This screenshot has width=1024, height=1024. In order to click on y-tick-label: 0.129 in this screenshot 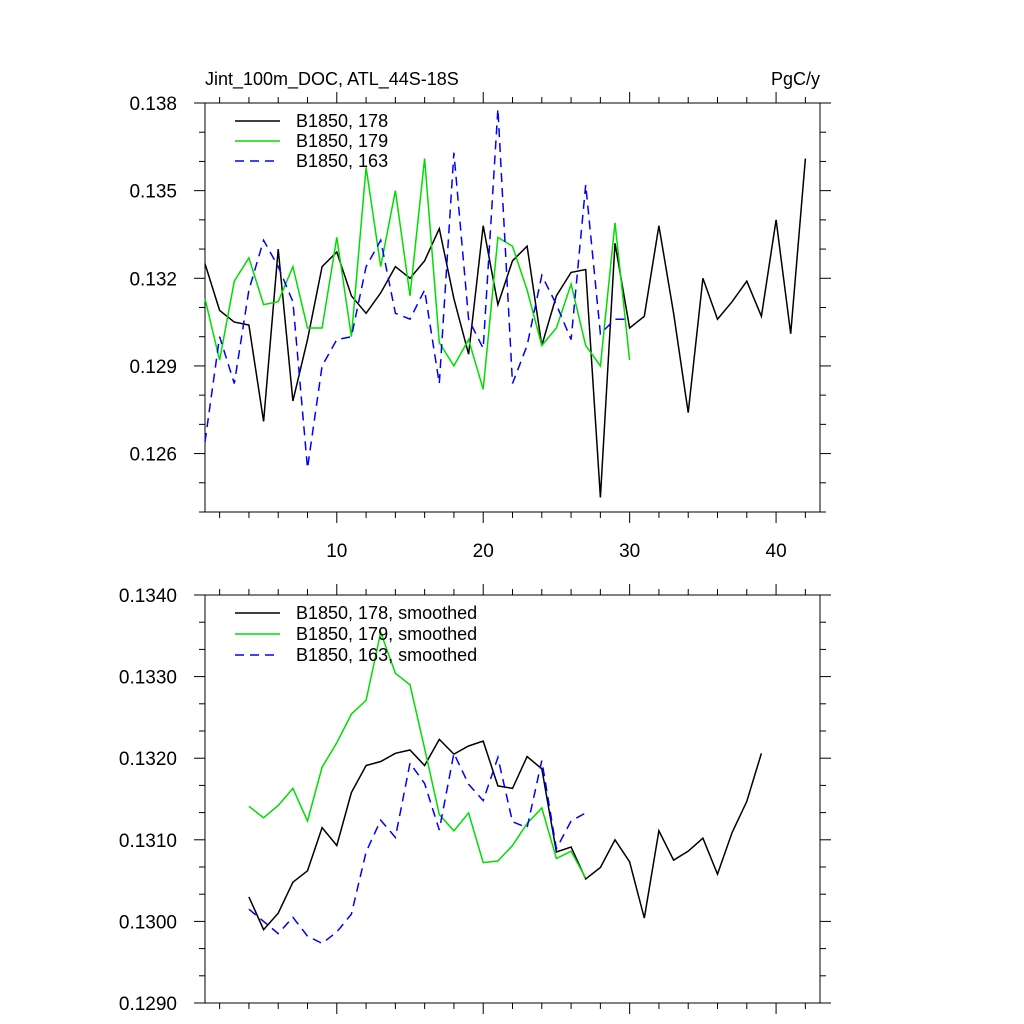, I will do `click(153, 367)`.